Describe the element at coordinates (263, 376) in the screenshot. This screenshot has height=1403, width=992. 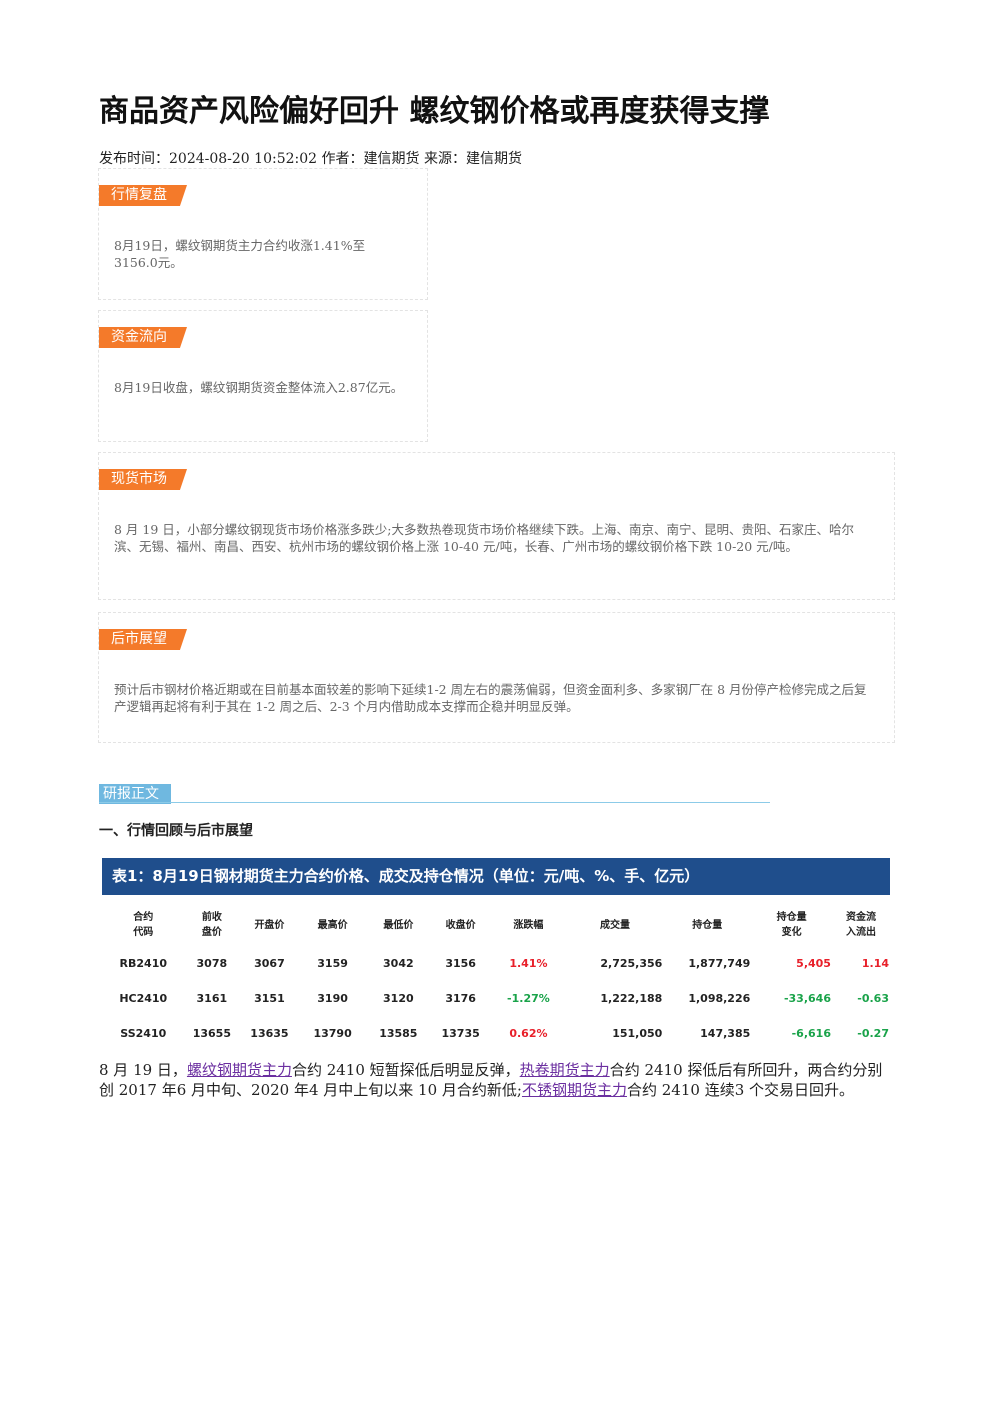
I see `section-box: 资金流向 8月19日收盘，螺纹钢期货资金整体流入2.87亿元。` at that location.